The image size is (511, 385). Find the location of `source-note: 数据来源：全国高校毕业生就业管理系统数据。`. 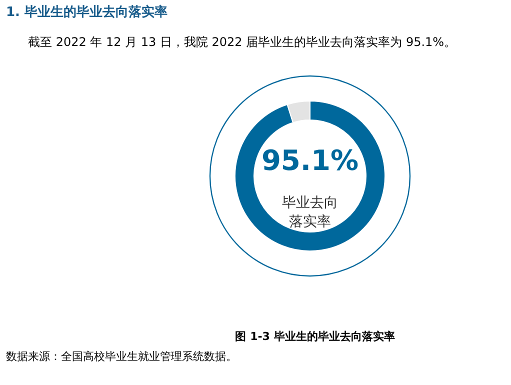

source-note: 数据来源：全国高校毕业生就业管理系统数据。 is located at coordinates (121, 356).